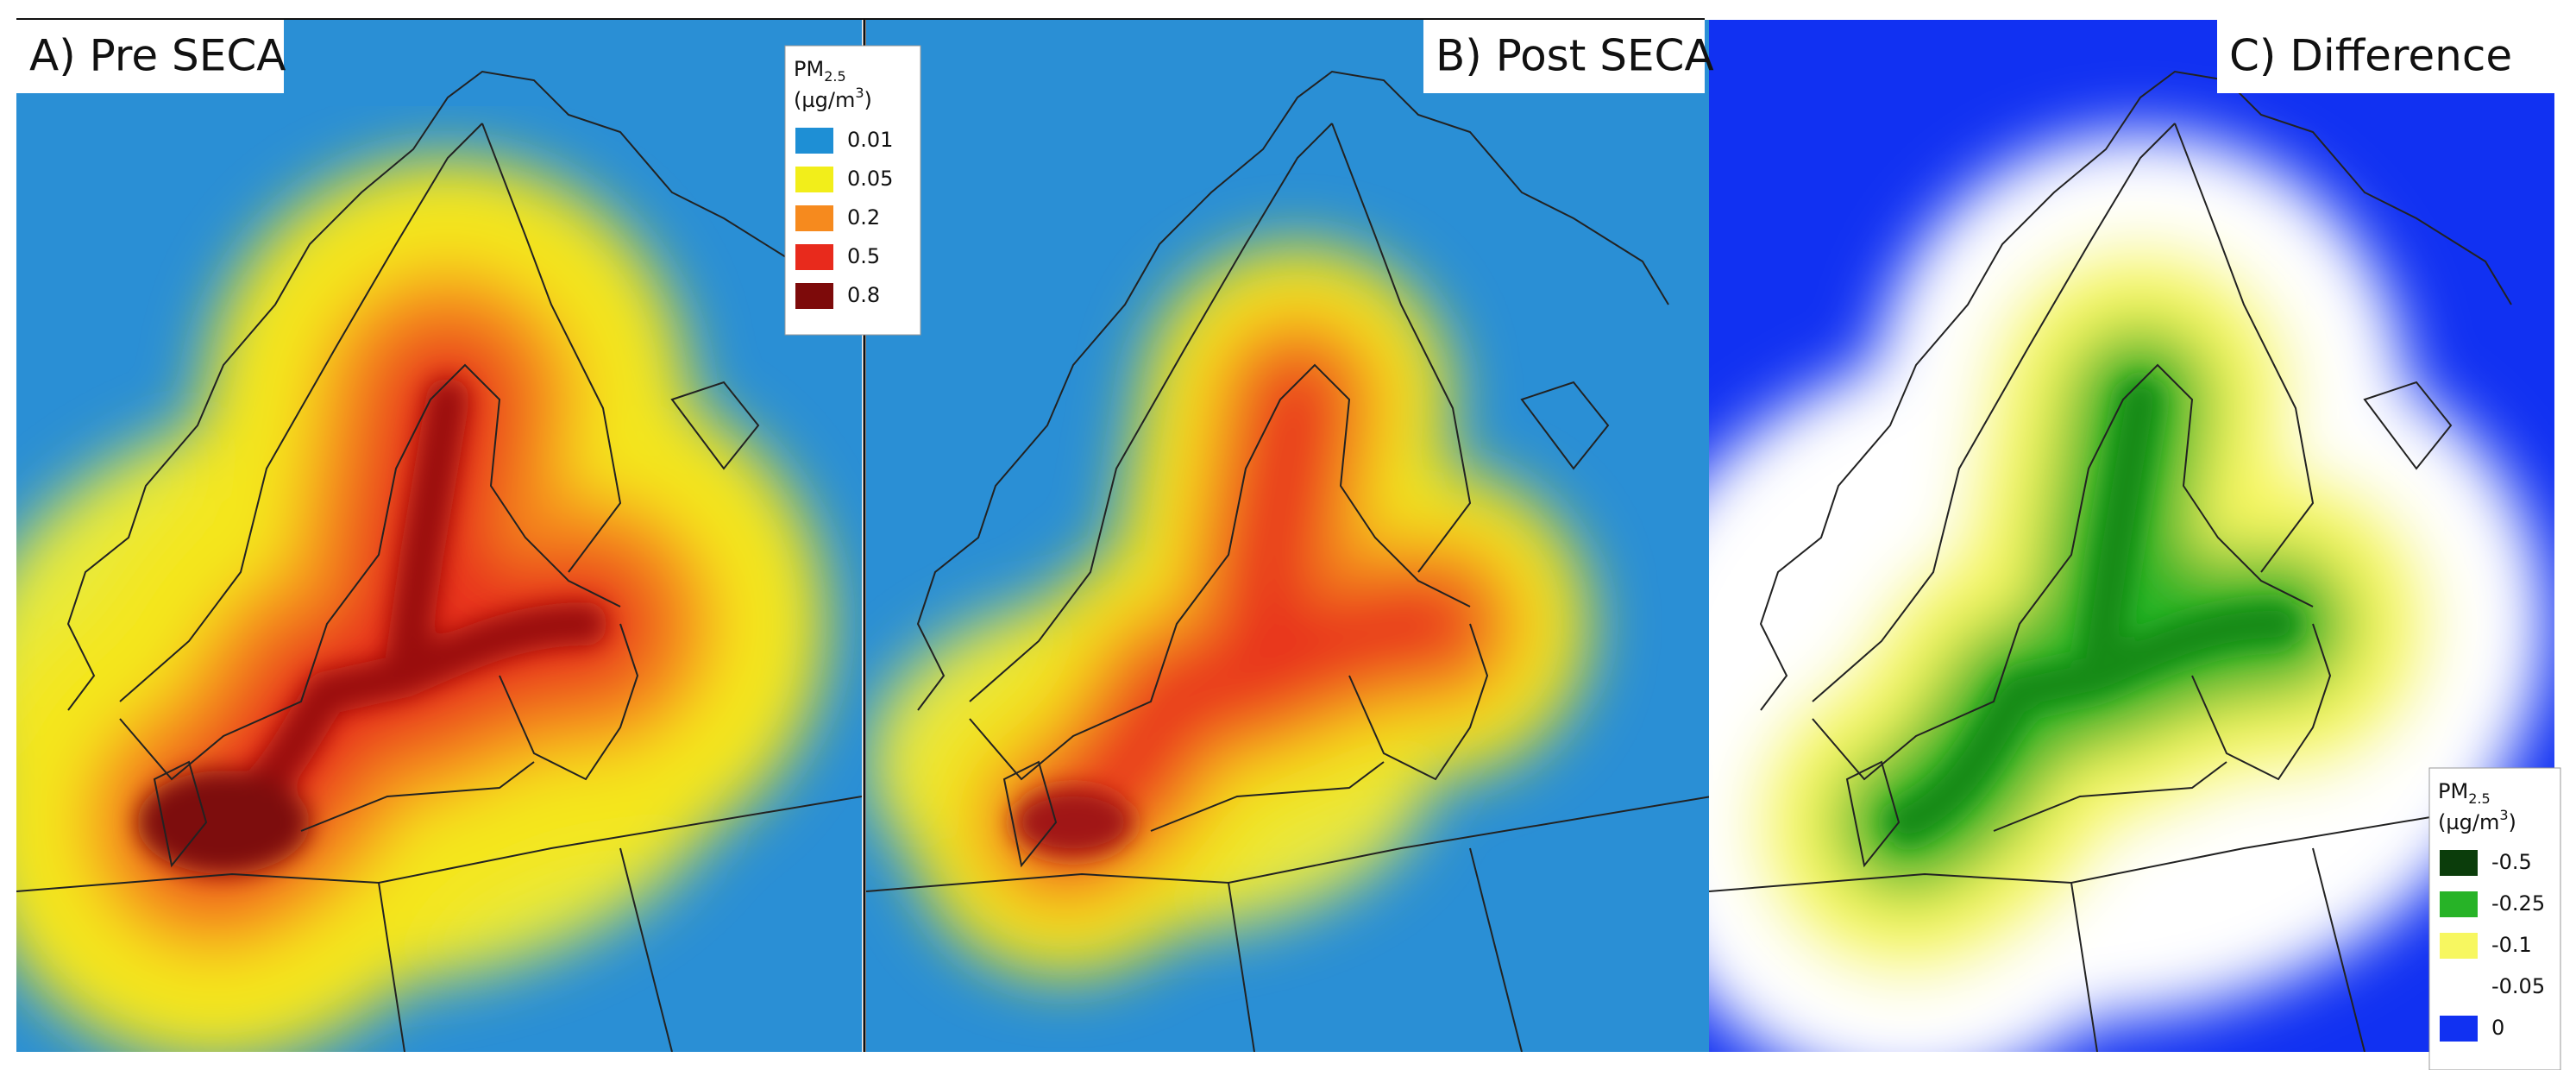 The image size is (2576, 1070). I want to click on panel-title: C) Difference, so click(2370, 56).